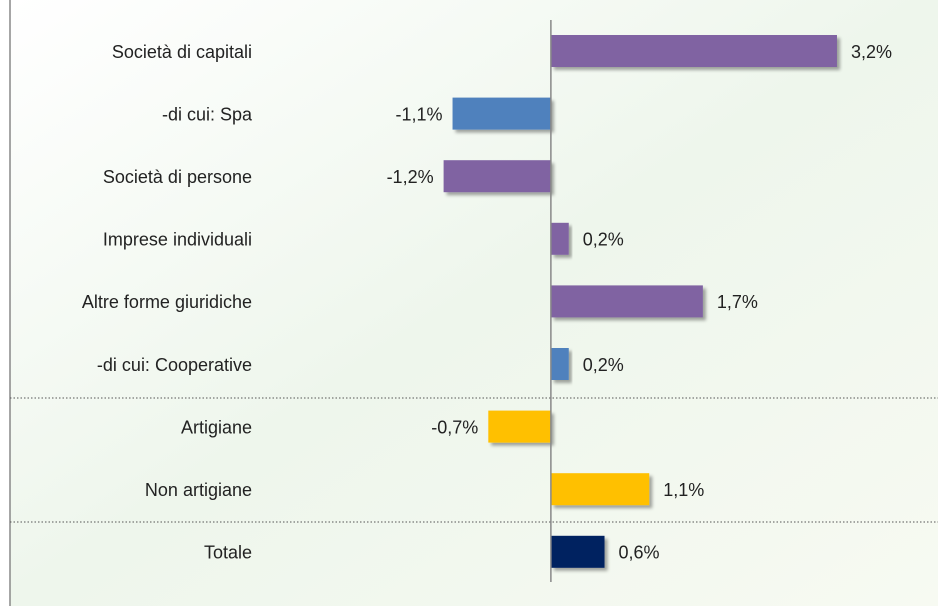 The height and width of the screenshot is (606, 938). What do you see at coordinates (871, 52) in the screenshot?
I see `value-label: 3,2%` at bounding box center [871, 52].